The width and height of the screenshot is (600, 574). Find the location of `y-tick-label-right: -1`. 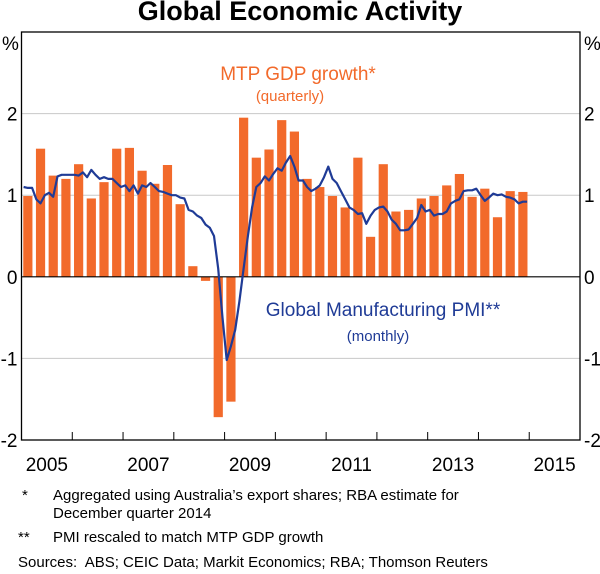

y-tick-label-right: -1 is located at coordinates (592, 359).